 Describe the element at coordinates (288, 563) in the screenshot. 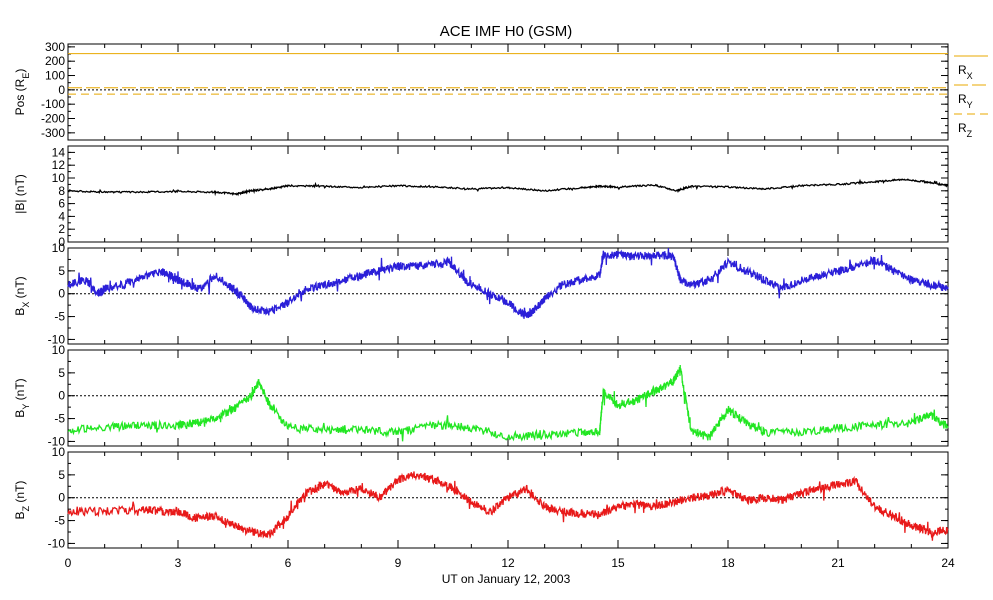

I see `x-tick-label: 6` at that location.